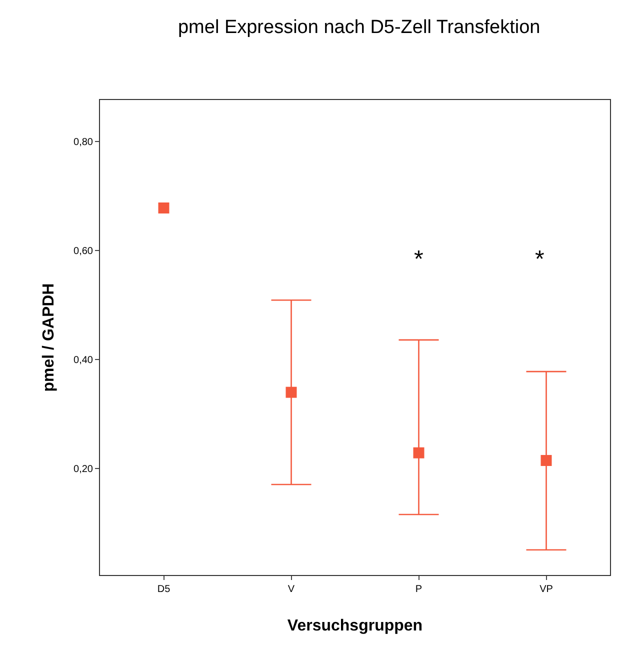 The image size is (630, 655). I want to click on x-axis-title: Versuchsgruppen, so click(355, 626).